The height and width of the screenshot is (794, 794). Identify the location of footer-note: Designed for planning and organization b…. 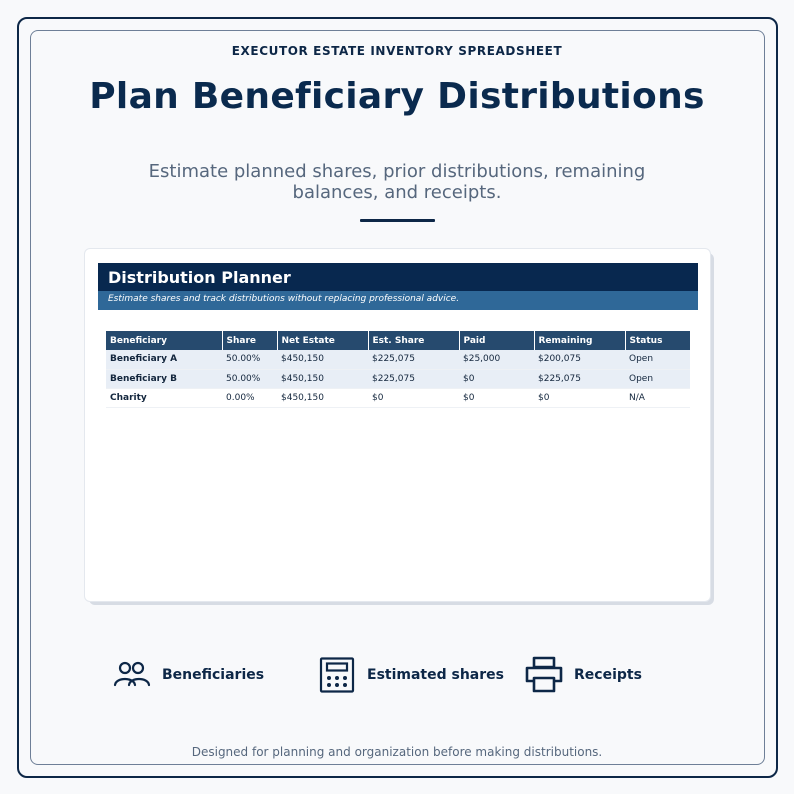
(397, 752).